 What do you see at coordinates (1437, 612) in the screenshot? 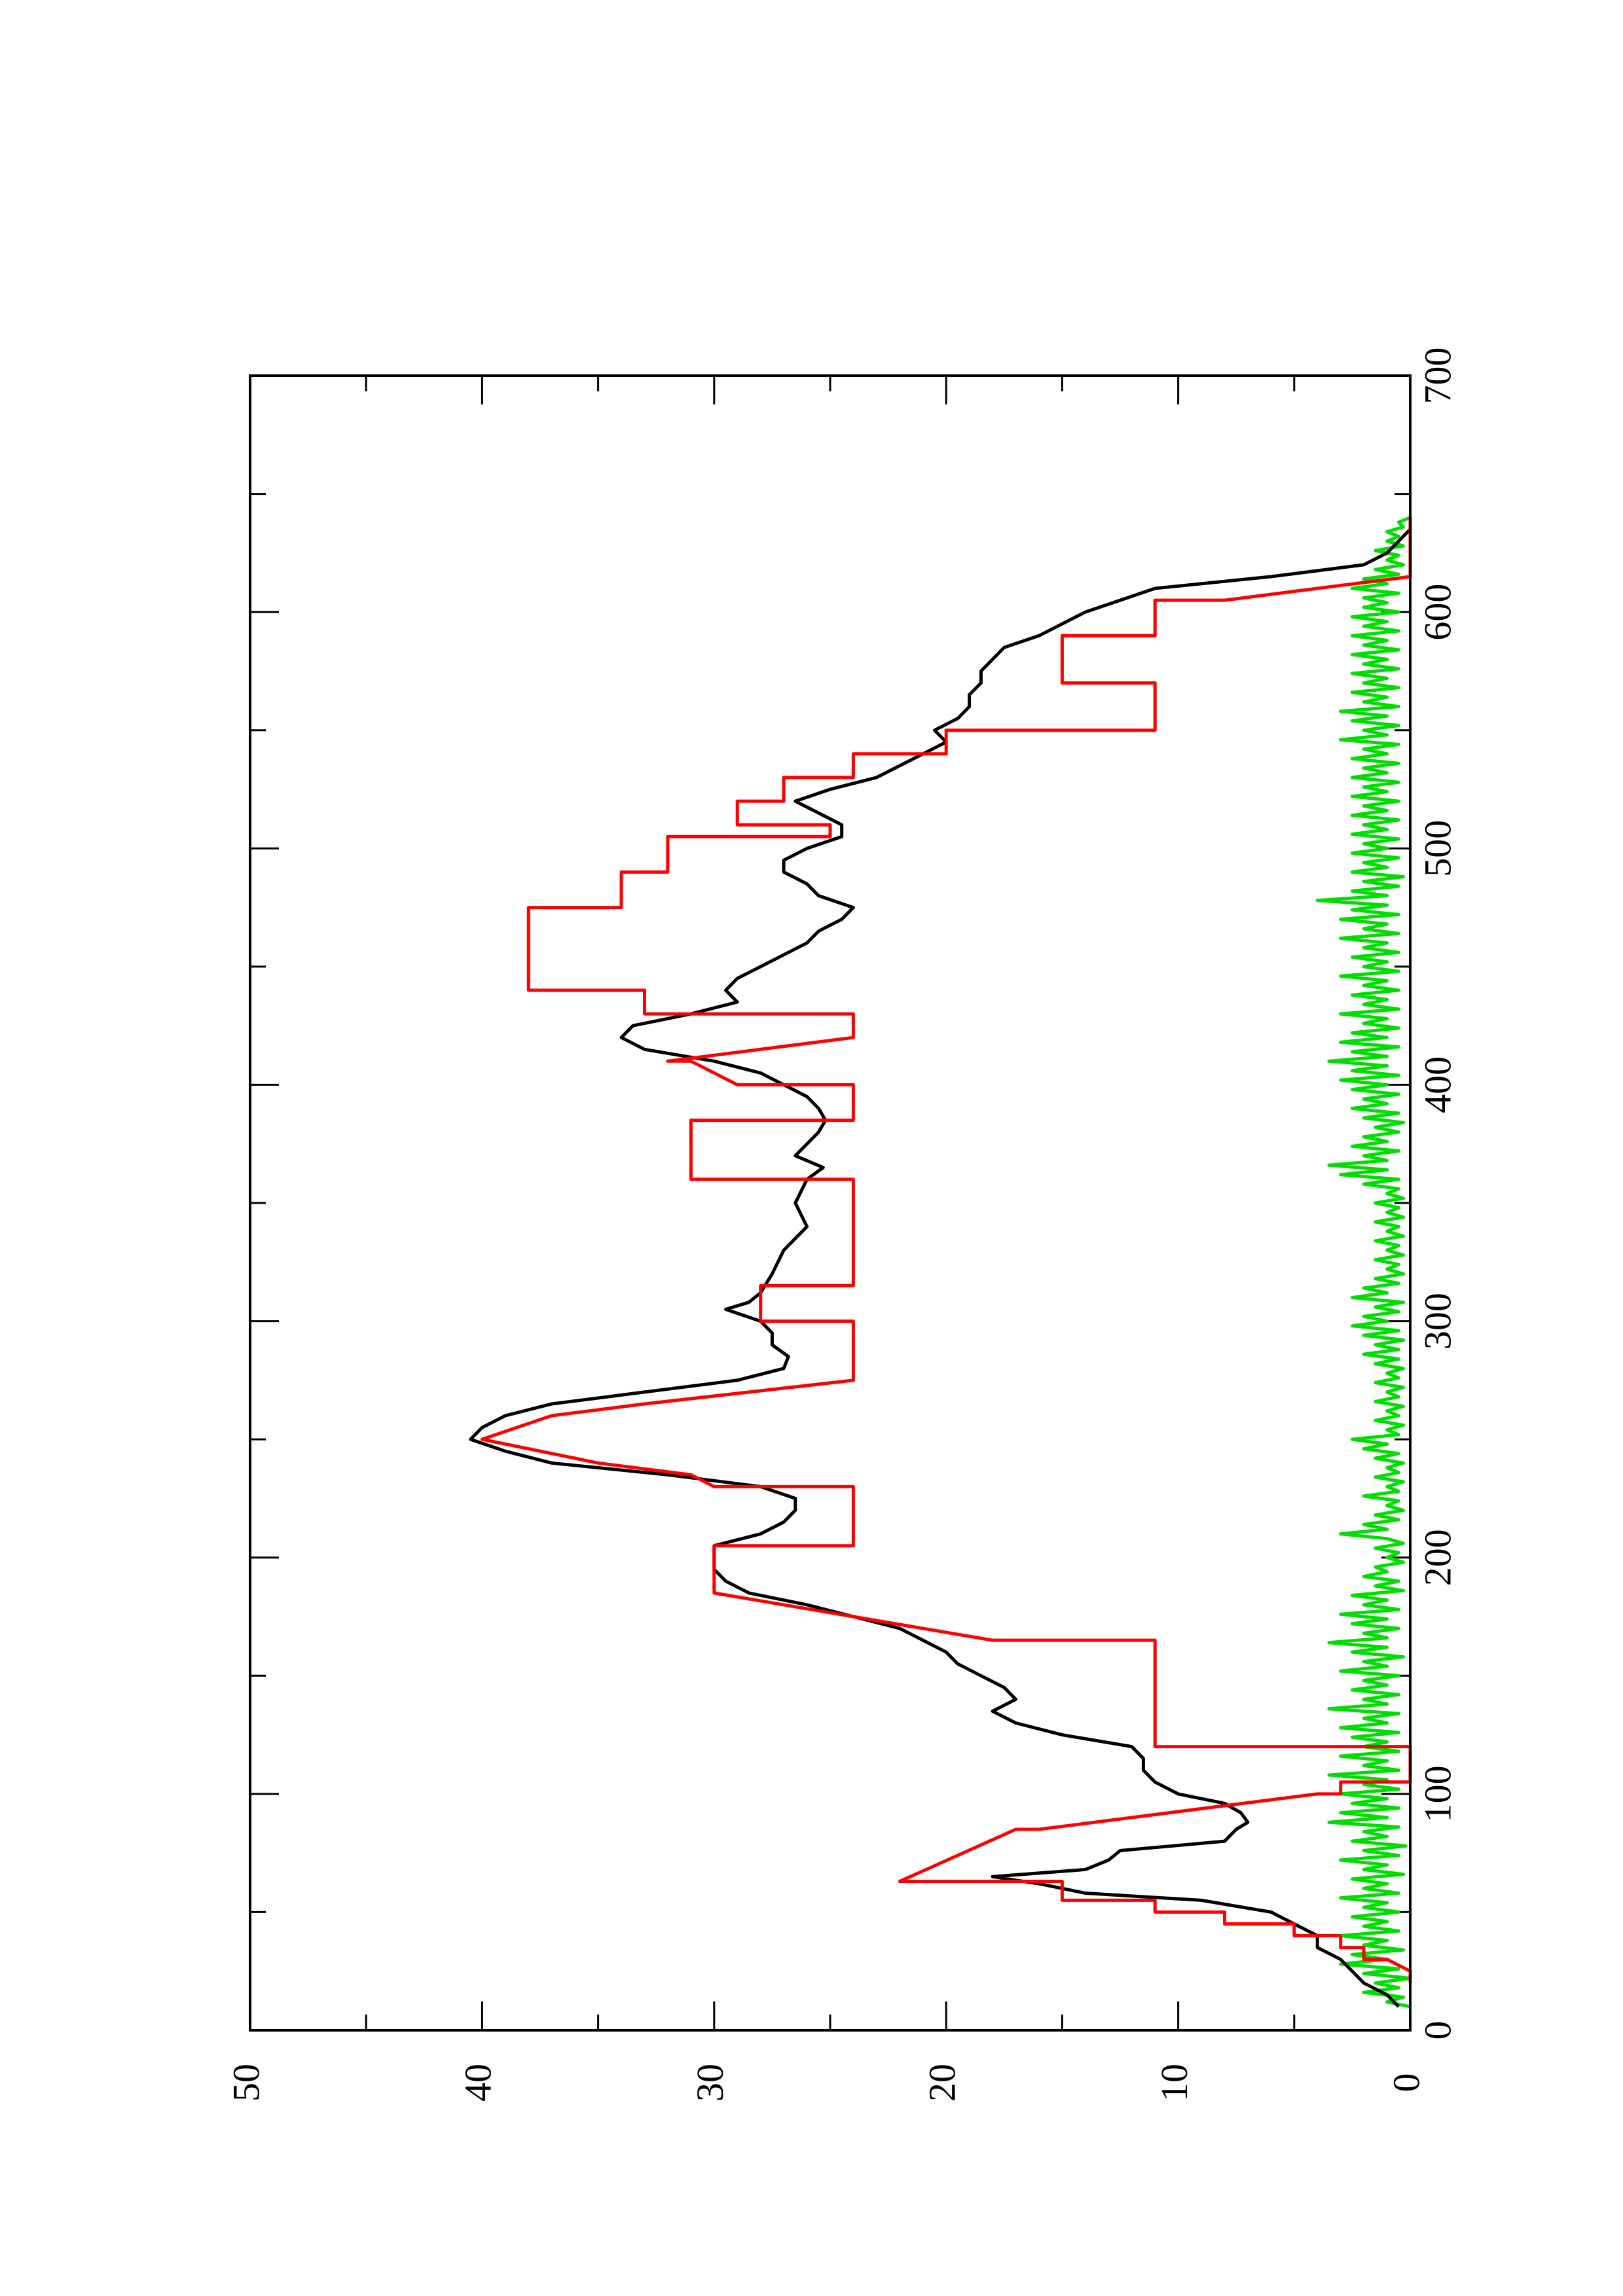
I see `x-tick-label: 600` at bounding box center [1437, 612].